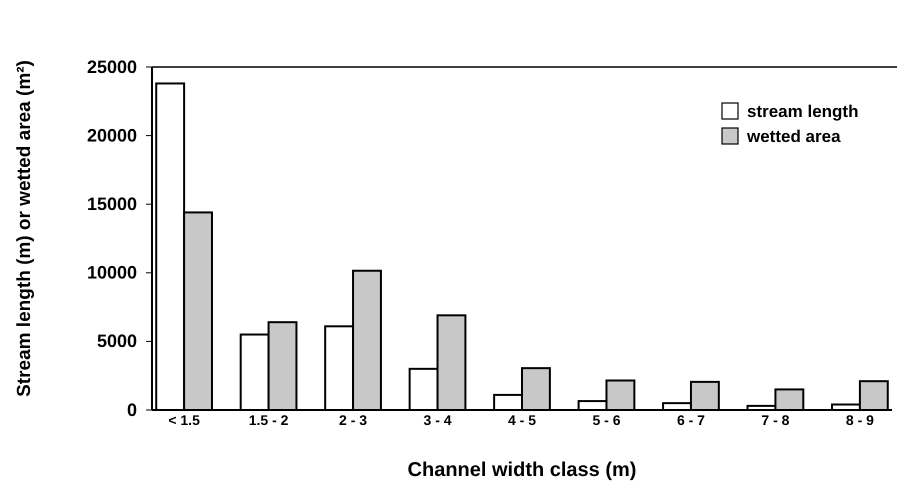  What do you see at coordinates (802, 111) in the screenshot?
I see `legend-label: stream length` at bounding box center [802, 111].